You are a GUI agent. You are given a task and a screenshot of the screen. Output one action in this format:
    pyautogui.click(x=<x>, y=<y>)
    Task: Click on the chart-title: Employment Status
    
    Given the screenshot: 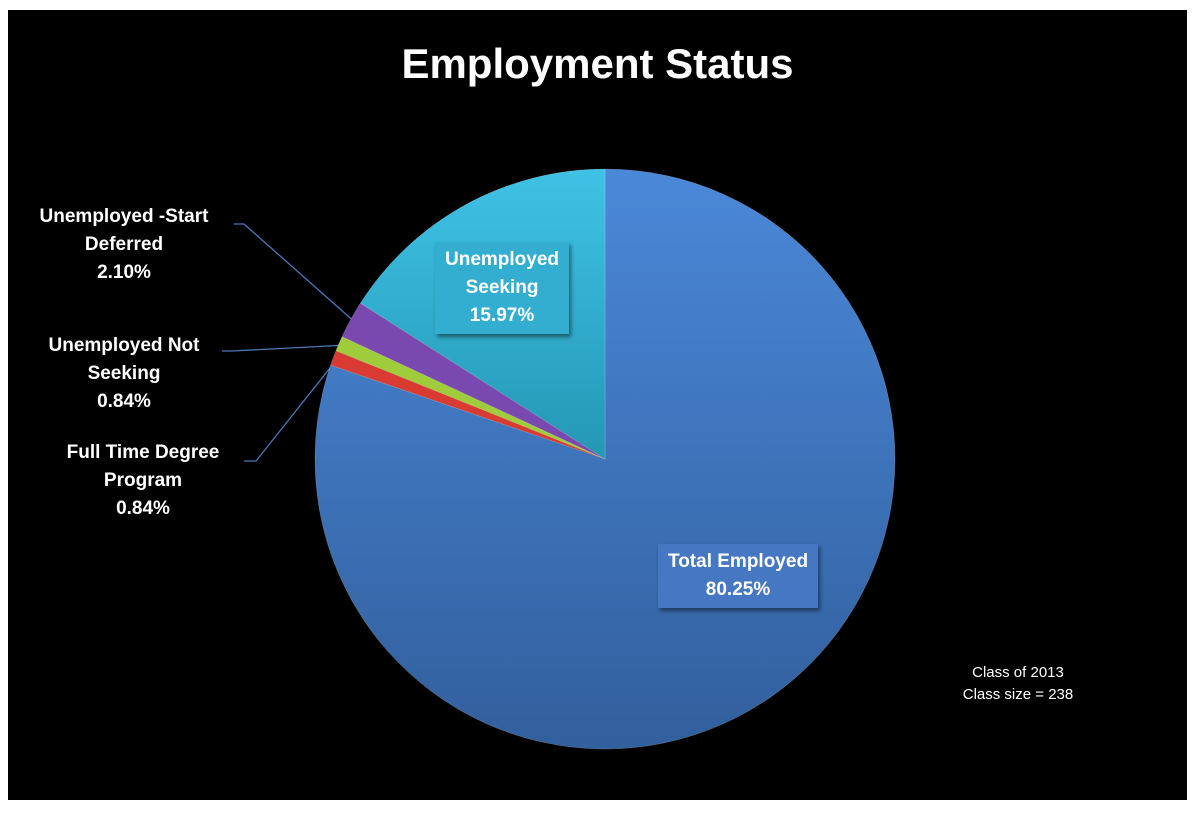 What is the action you would take?
    pyautogui.click(x=597, y=63)
    